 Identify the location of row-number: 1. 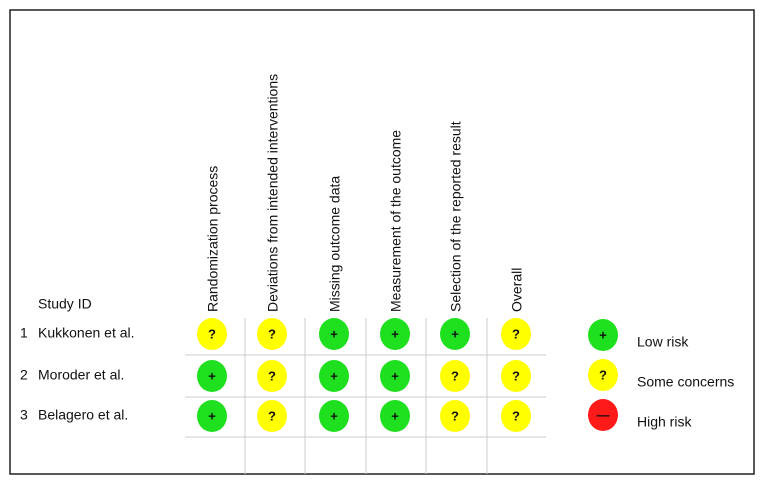
(24, 333).